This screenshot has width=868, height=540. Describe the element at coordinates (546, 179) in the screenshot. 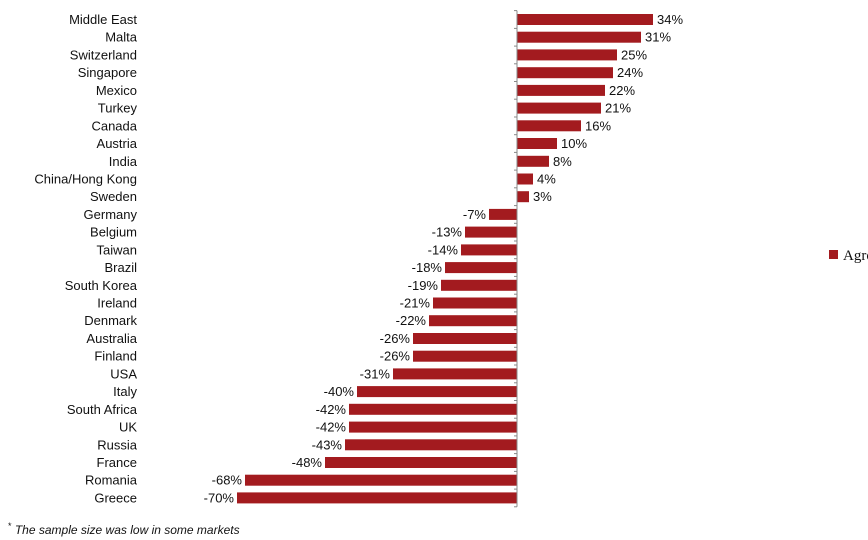

I see `value-label-china-hong-kong: 4%` at that location.